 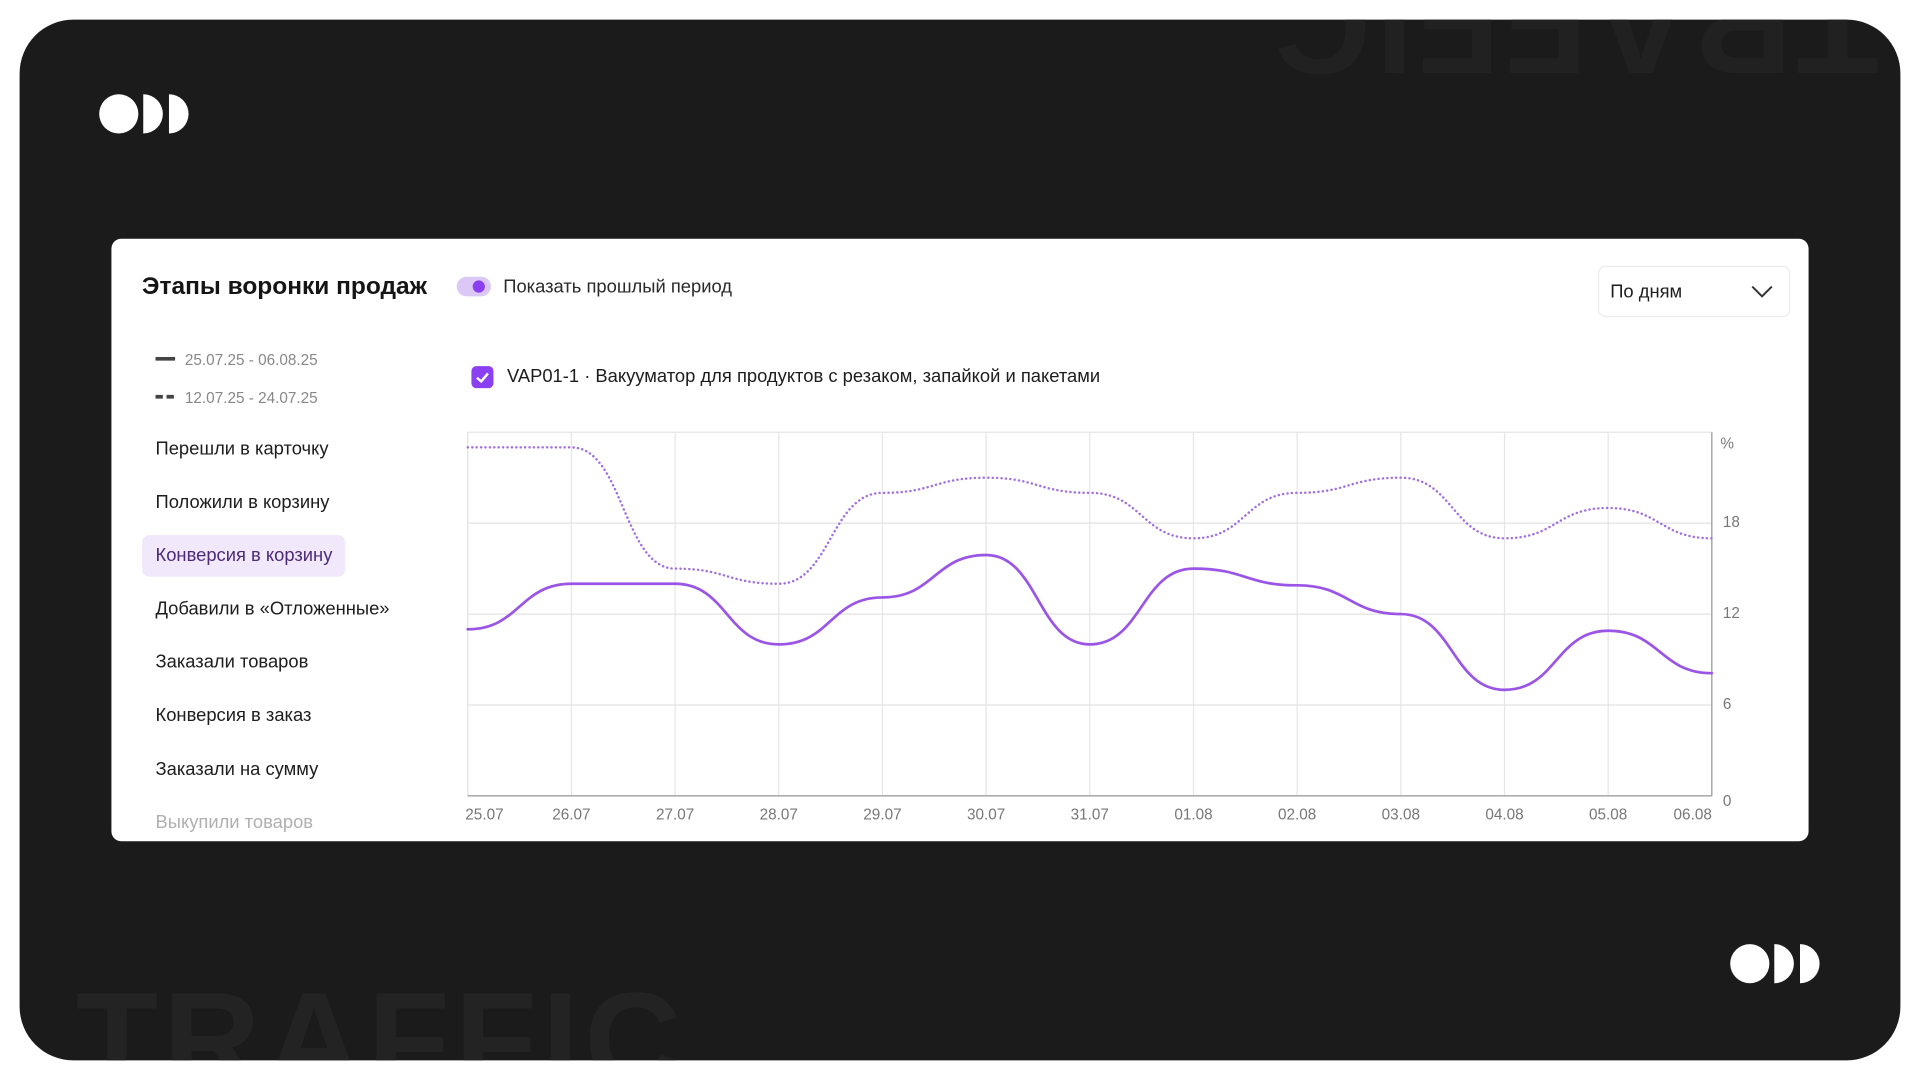 What do you see at coordinates (1694, 291) in the screenshot?
I see `period-dropdown: По дням` at bounding box center [1694, 291].